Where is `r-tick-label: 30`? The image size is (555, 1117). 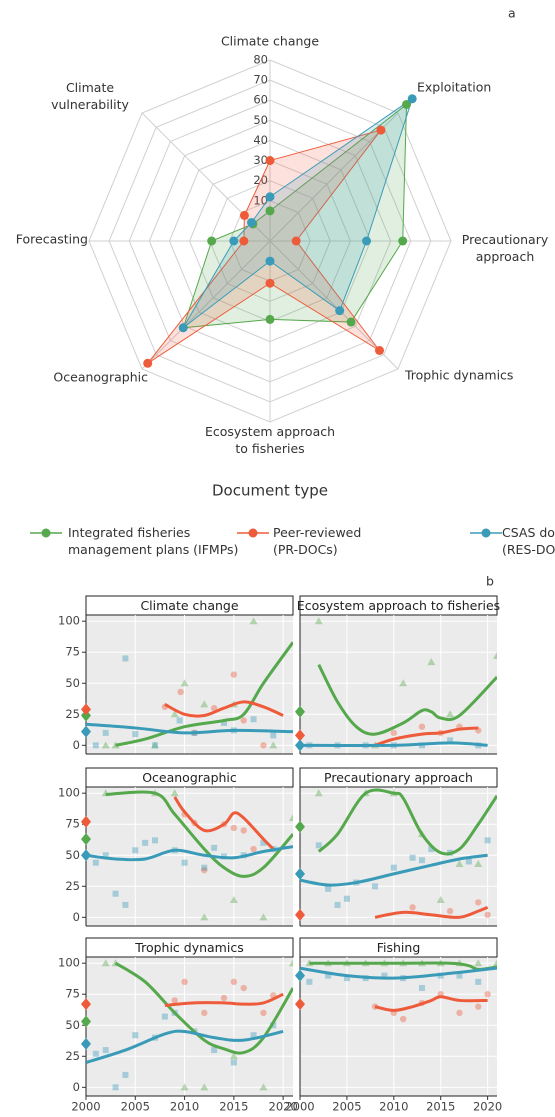 r-tick-label: 30 is located at coordinates (260, 160).